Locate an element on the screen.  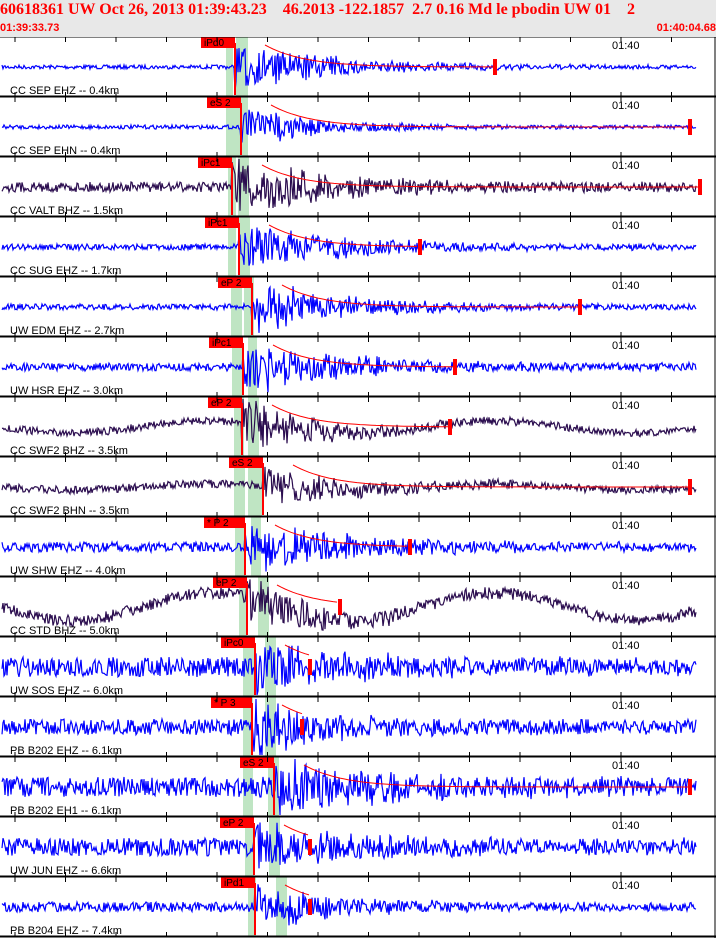
trace-row: eP 2 CC SWF2 BHZ -- 3.5km 01:40 is located at coordinates (358, 427).